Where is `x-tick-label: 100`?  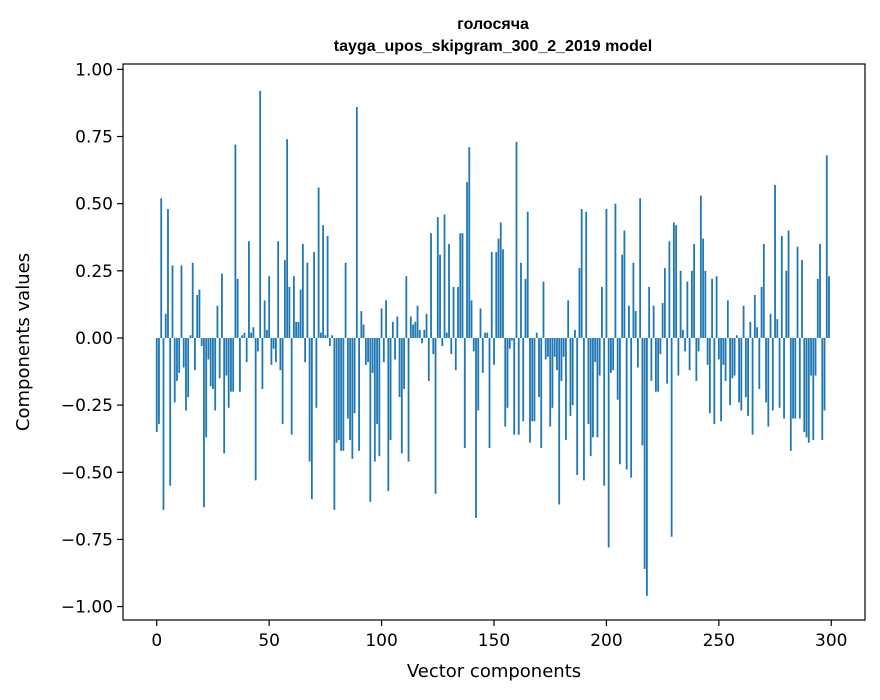 x-tick-label: 100 is located at coordinates (381, 641).